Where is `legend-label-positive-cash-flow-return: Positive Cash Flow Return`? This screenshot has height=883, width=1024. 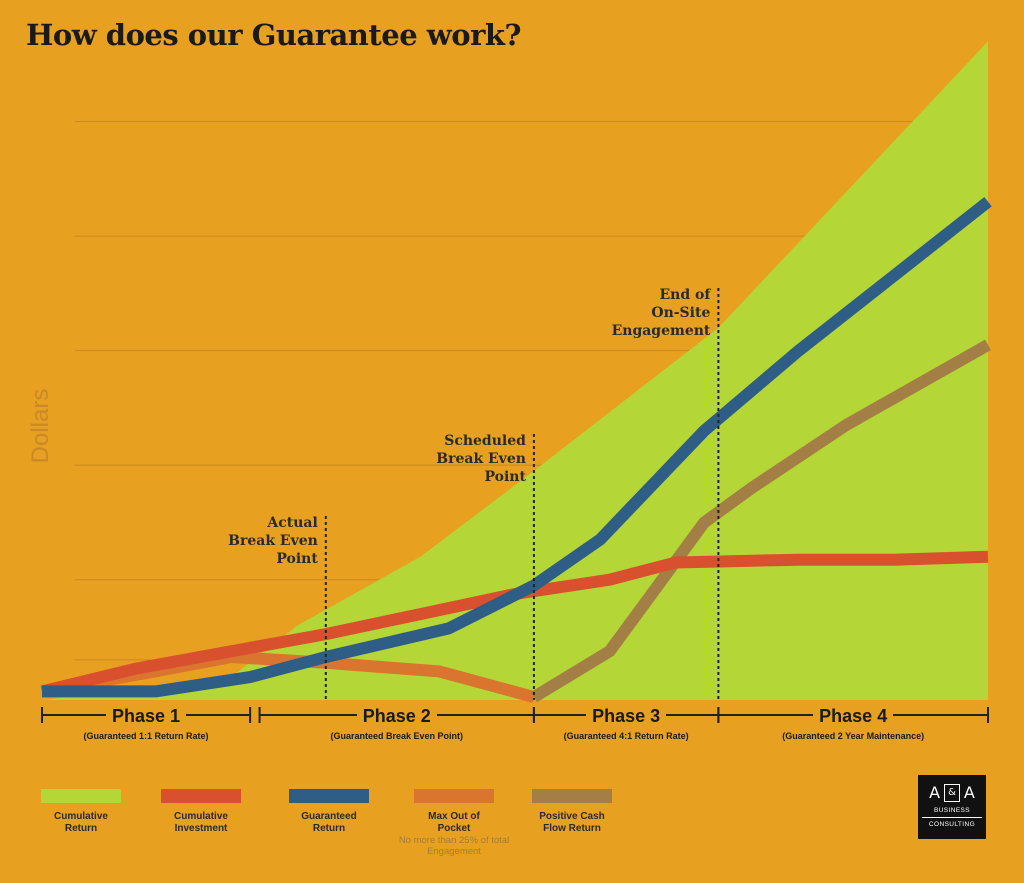 legend-label-positive-cash-flow-return: Positive Cash Flow Return is located at coordinates (572, 822).